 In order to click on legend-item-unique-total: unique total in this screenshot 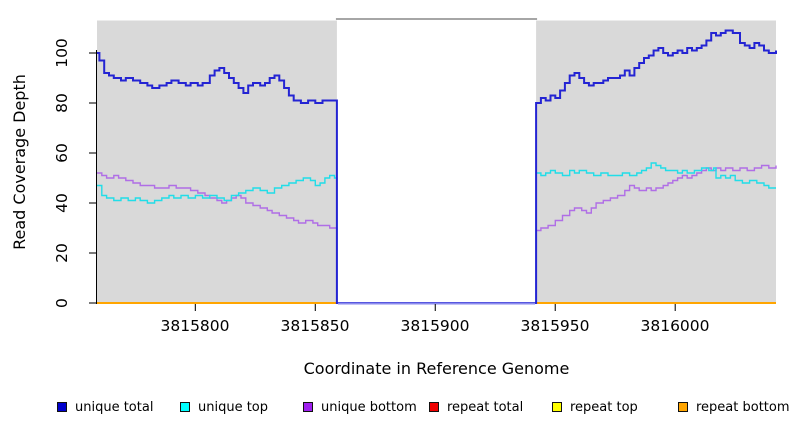, I will do `click(105, 407)`.